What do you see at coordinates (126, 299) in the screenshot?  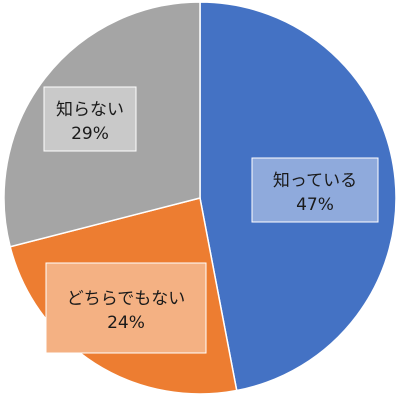 I see `slice-category-label: どちらでもない` at bounding box center [126, 299].